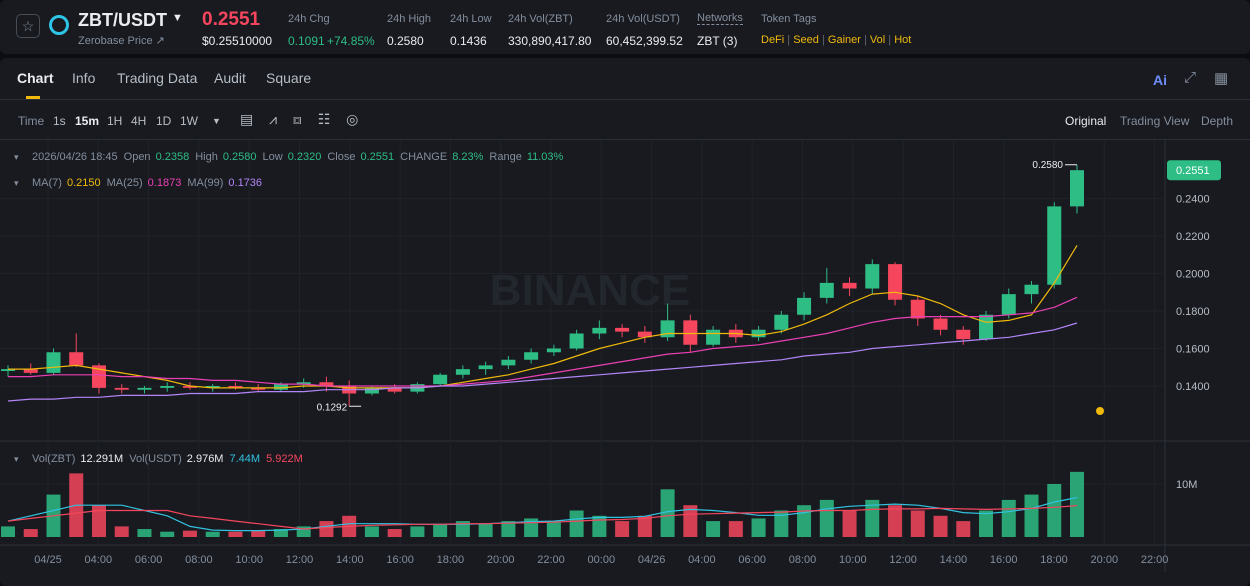  I want to click on chart-tools: ▤ ⩘ ⧈ ☷ ◎, so click(299, 119).